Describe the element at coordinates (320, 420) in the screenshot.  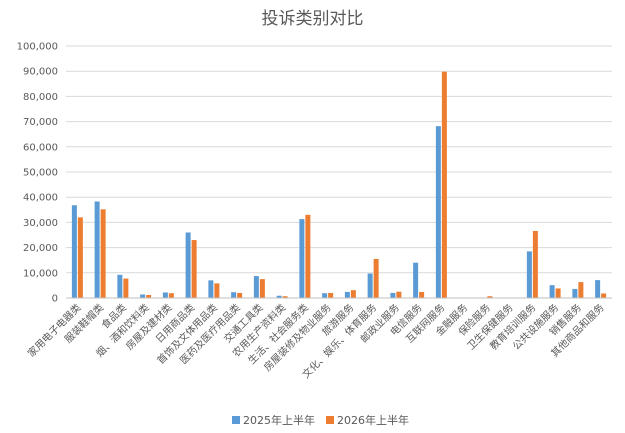
I see `legend: 2025年上半年 2026年上半年` at that location.